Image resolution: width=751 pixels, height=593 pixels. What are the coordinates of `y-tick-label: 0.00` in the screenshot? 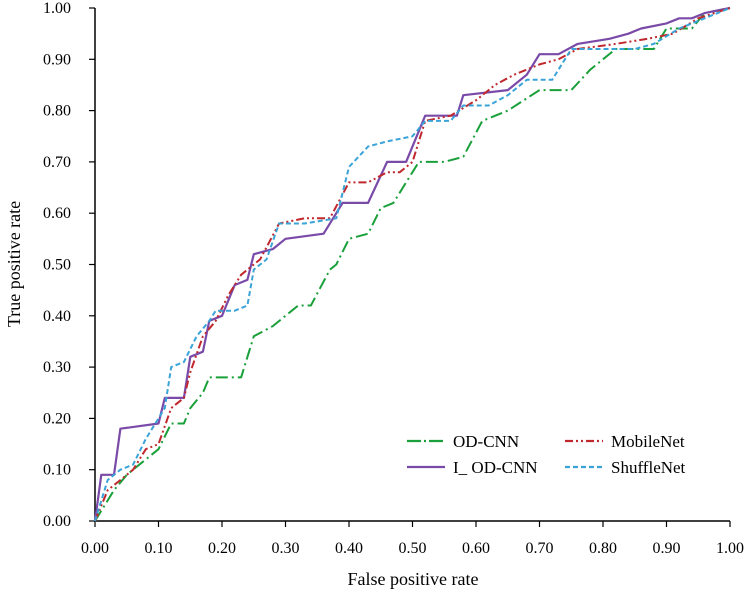 It's located at (57, 521).